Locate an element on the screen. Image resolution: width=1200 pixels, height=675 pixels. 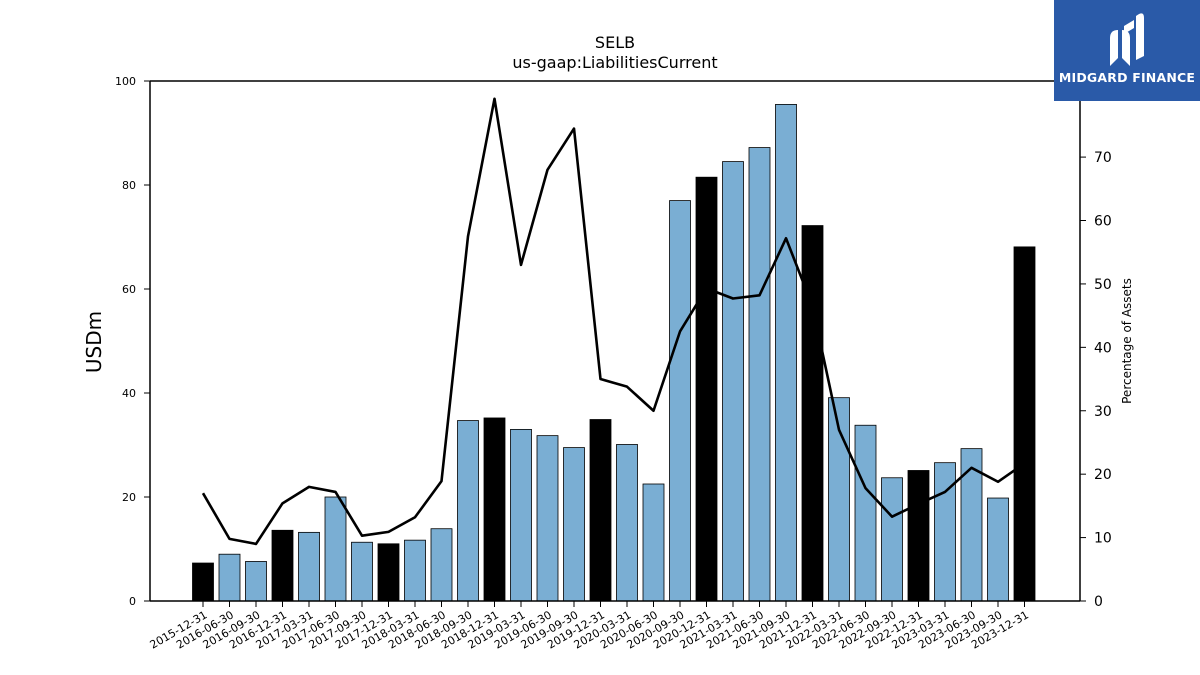
brand-logo: MIDGARD FINANCE is located at coordinates (1127, 50).